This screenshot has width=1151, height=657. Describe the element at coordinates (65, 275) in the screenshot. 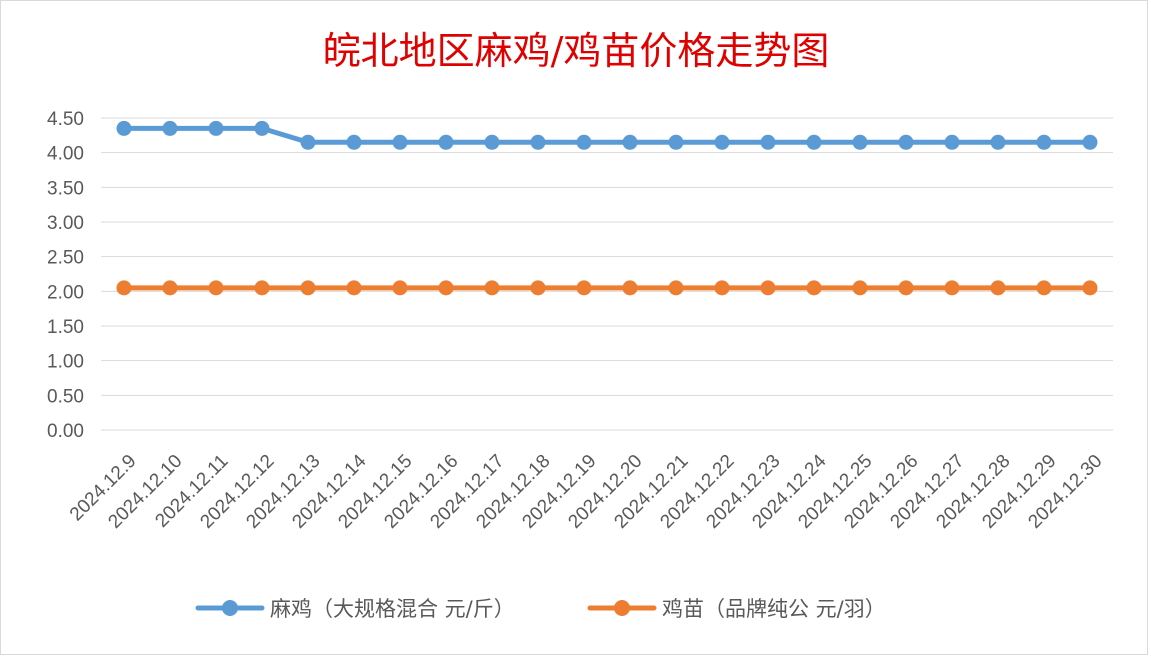

I see `y-axis-ticks: 0.00 0.50 1.00 1.50 2.00 2.50 3.00 3.50 4.00 4.50` at that location.